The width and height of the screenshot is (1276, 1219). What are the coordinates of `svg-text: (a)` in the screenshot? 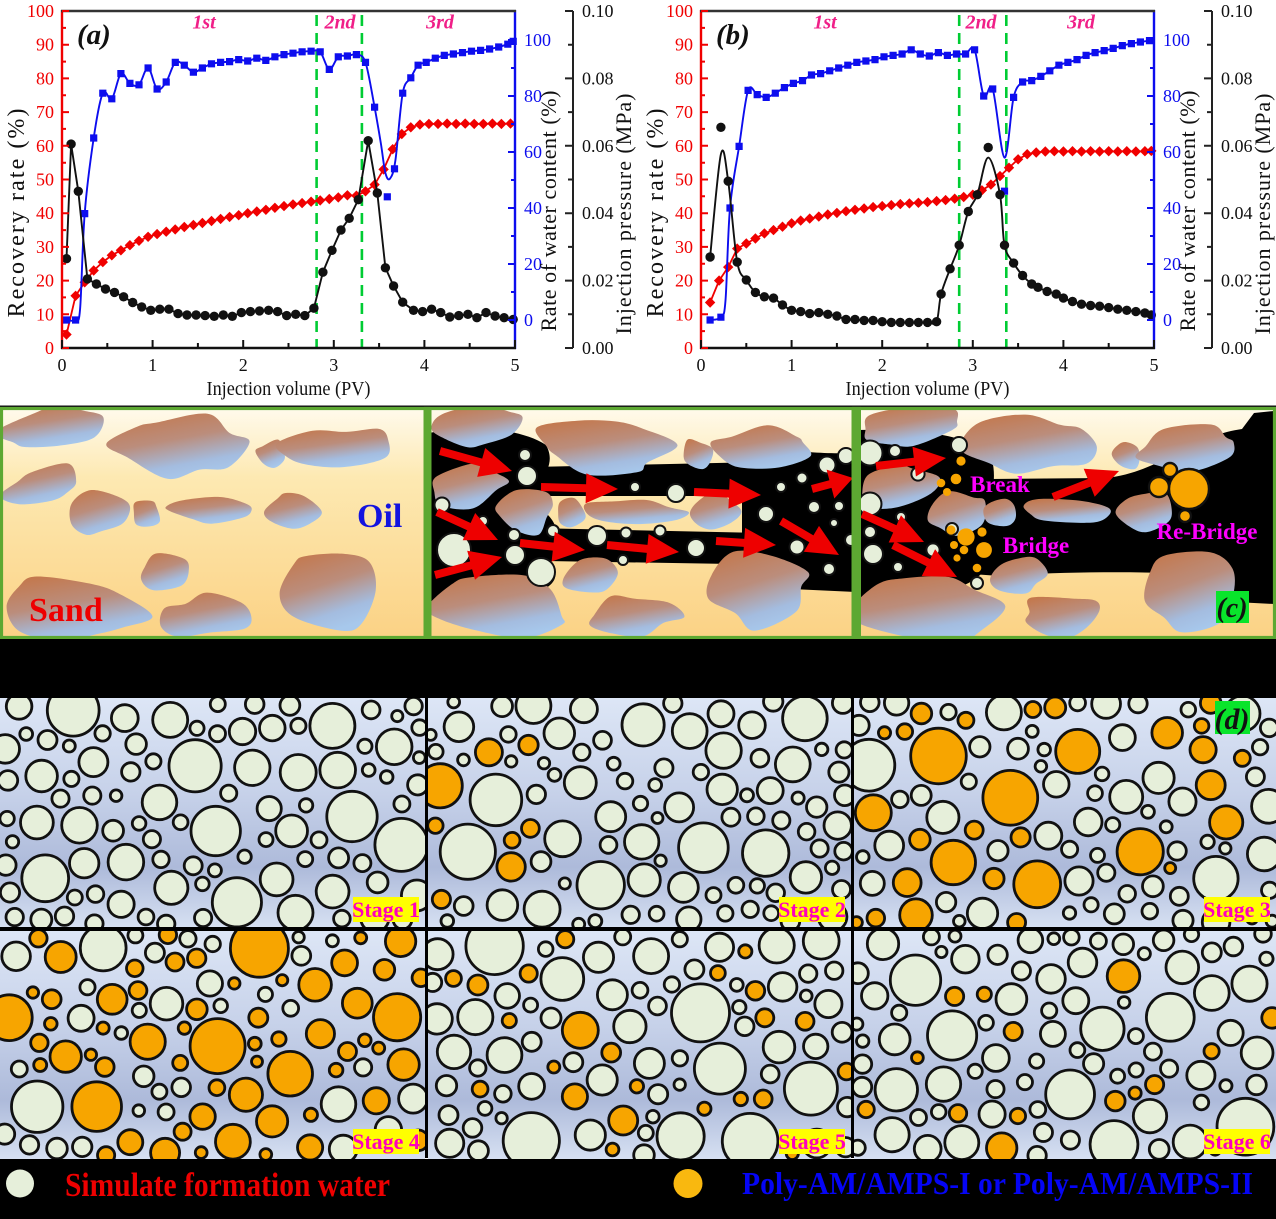 It's located at (94, 35).